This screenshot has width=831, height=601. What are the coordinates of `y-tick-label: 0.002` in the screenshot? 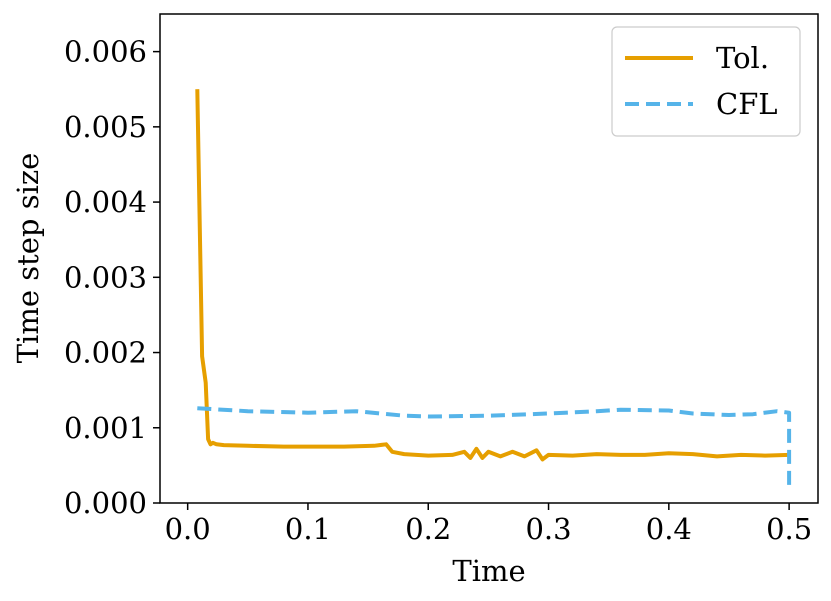 It's located at (105, 353).